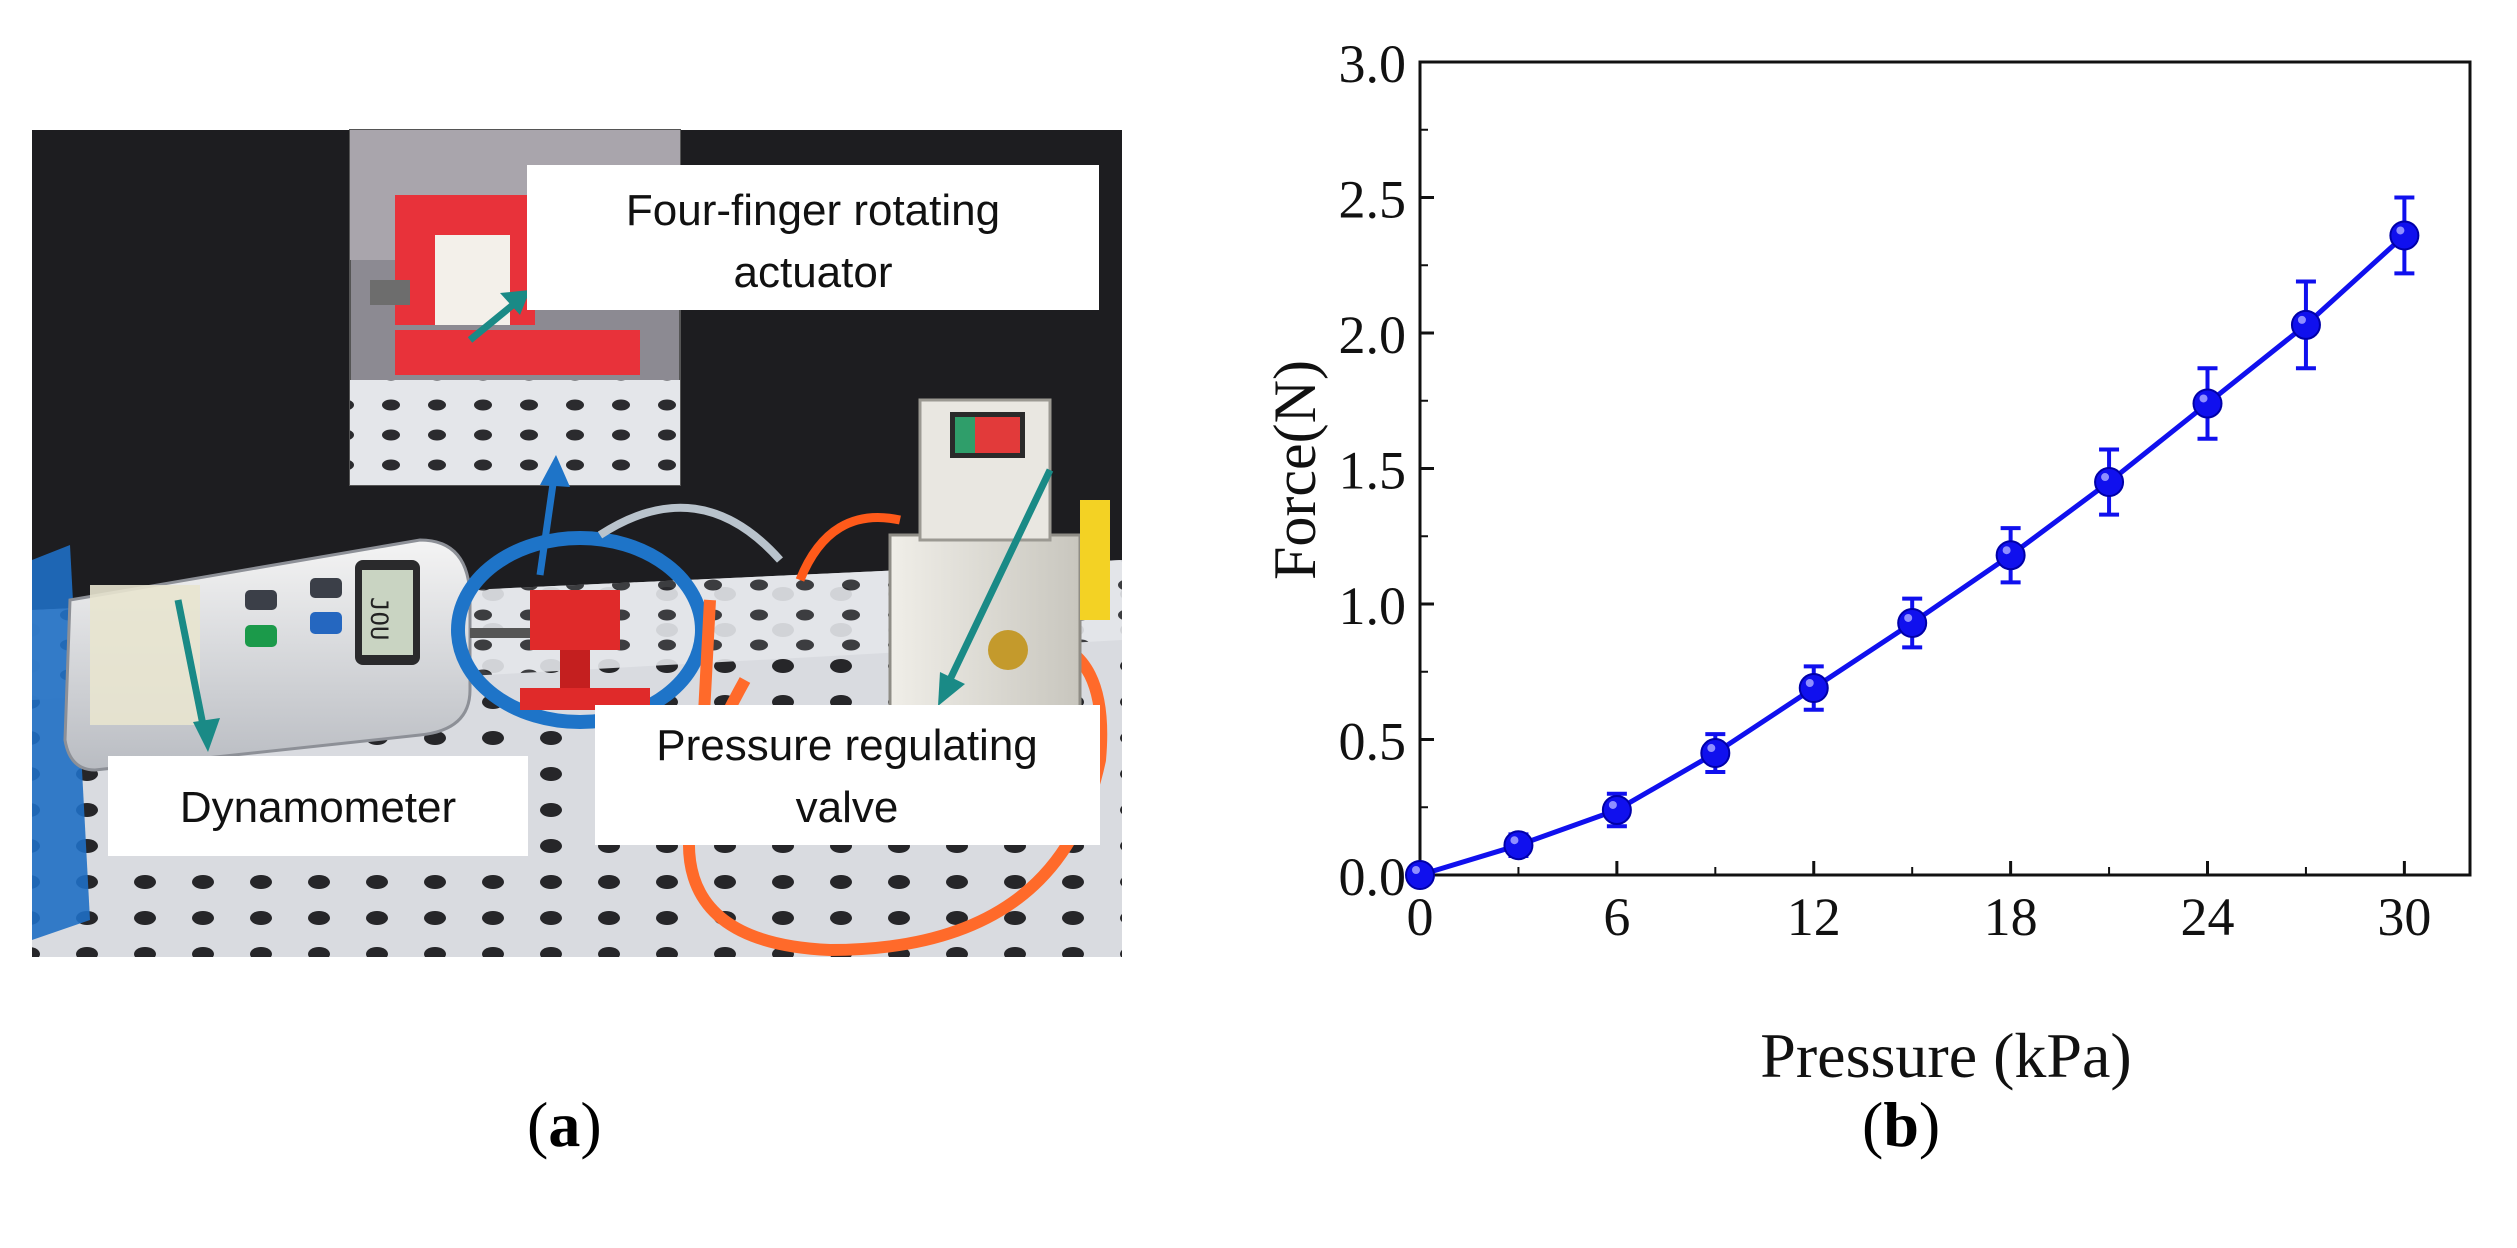 This screenshot has height=1248, width=2517. I want to click on clamp, so click(61, 742).